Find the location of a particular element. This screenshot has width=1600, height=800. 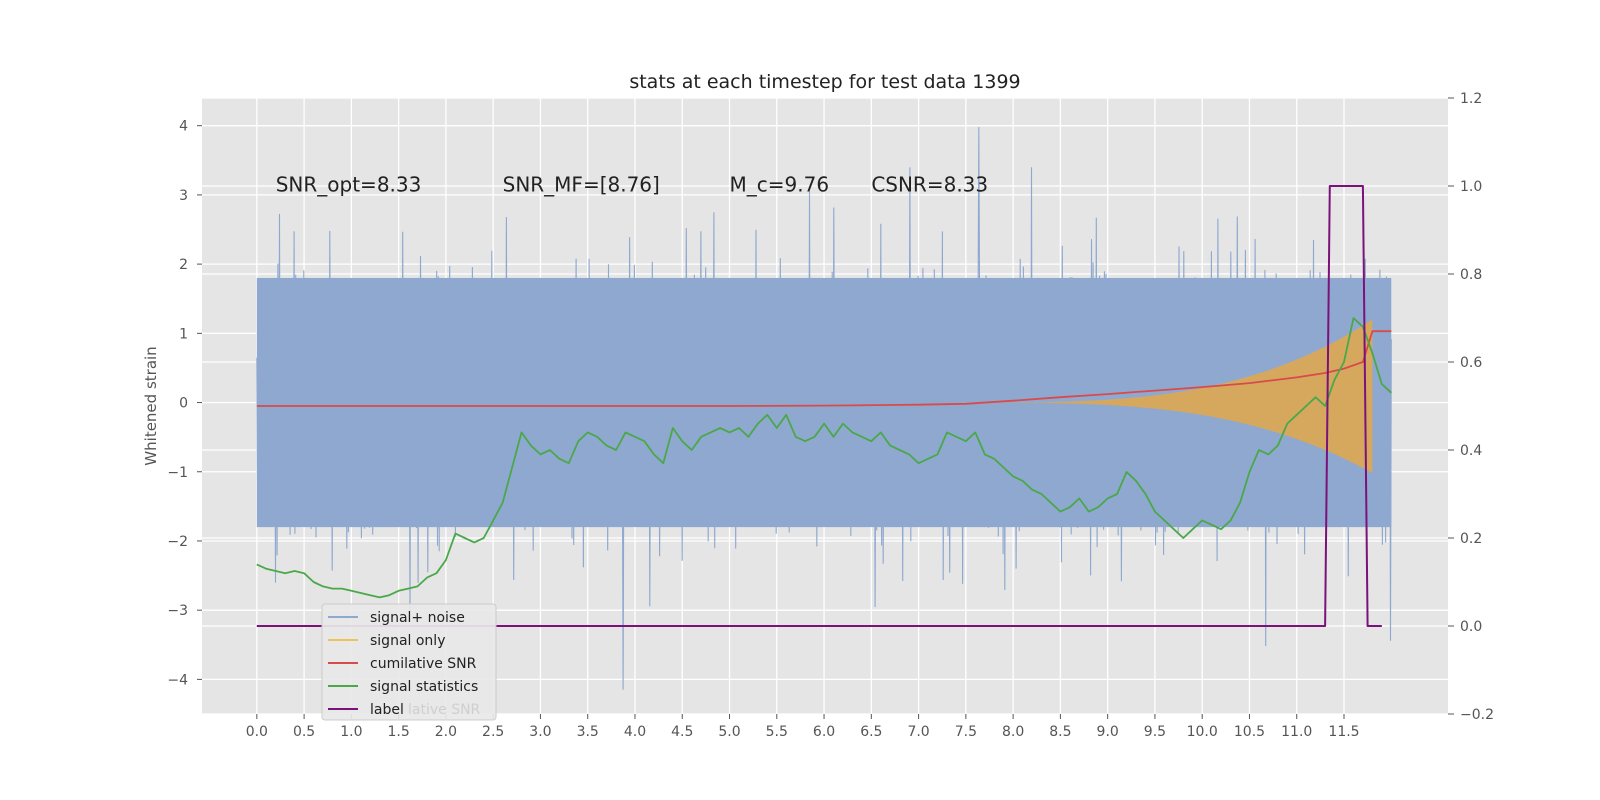

y2-tick-label: 0.4 is located at coordinates (1471, 451).